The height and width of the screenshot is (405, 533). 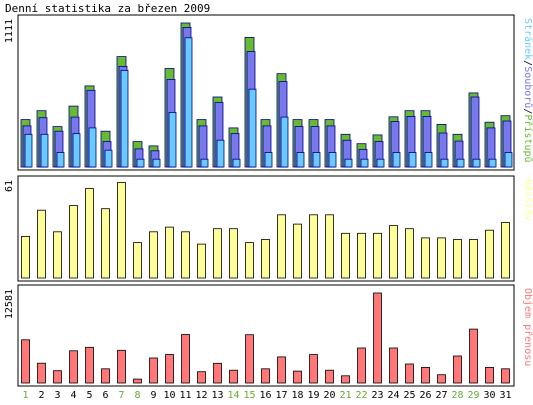 What do you see at coordinates (505, 395) in the screenshot?
I see `day-label-31: 31` at bounding box center [505, 395].